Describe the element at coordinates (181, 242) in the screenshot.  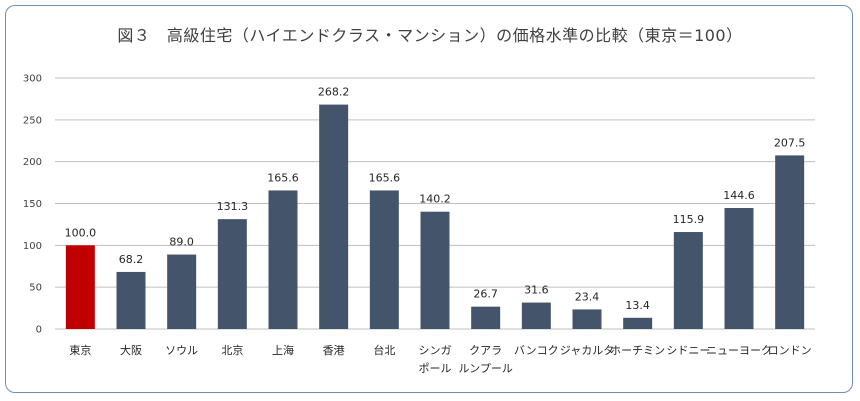
I see `data-label: 89.0` at that location.